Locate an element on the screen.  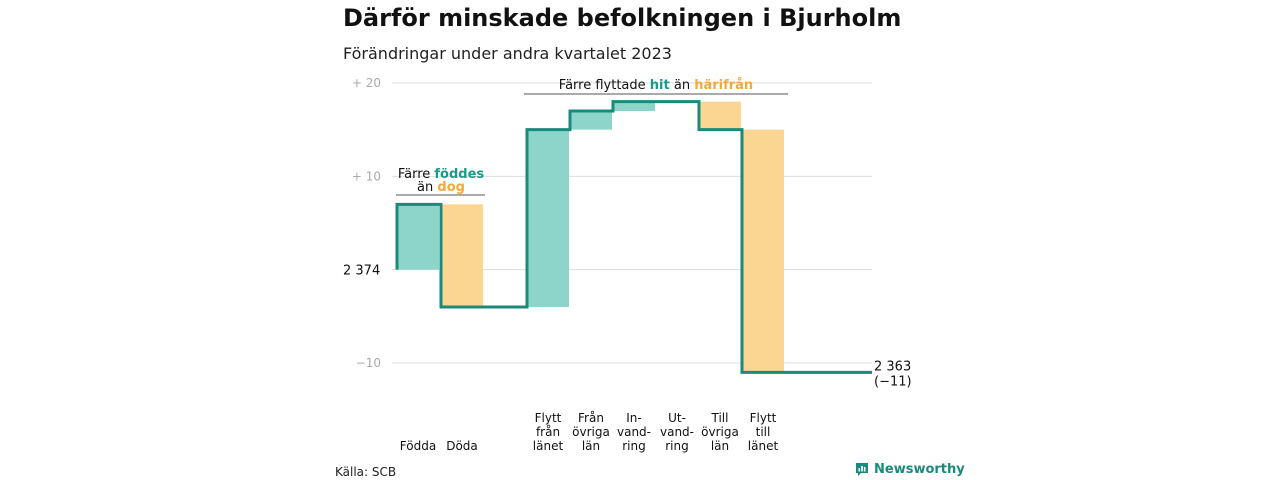
brand: Newsworthy is located at coordinates (910, 469).